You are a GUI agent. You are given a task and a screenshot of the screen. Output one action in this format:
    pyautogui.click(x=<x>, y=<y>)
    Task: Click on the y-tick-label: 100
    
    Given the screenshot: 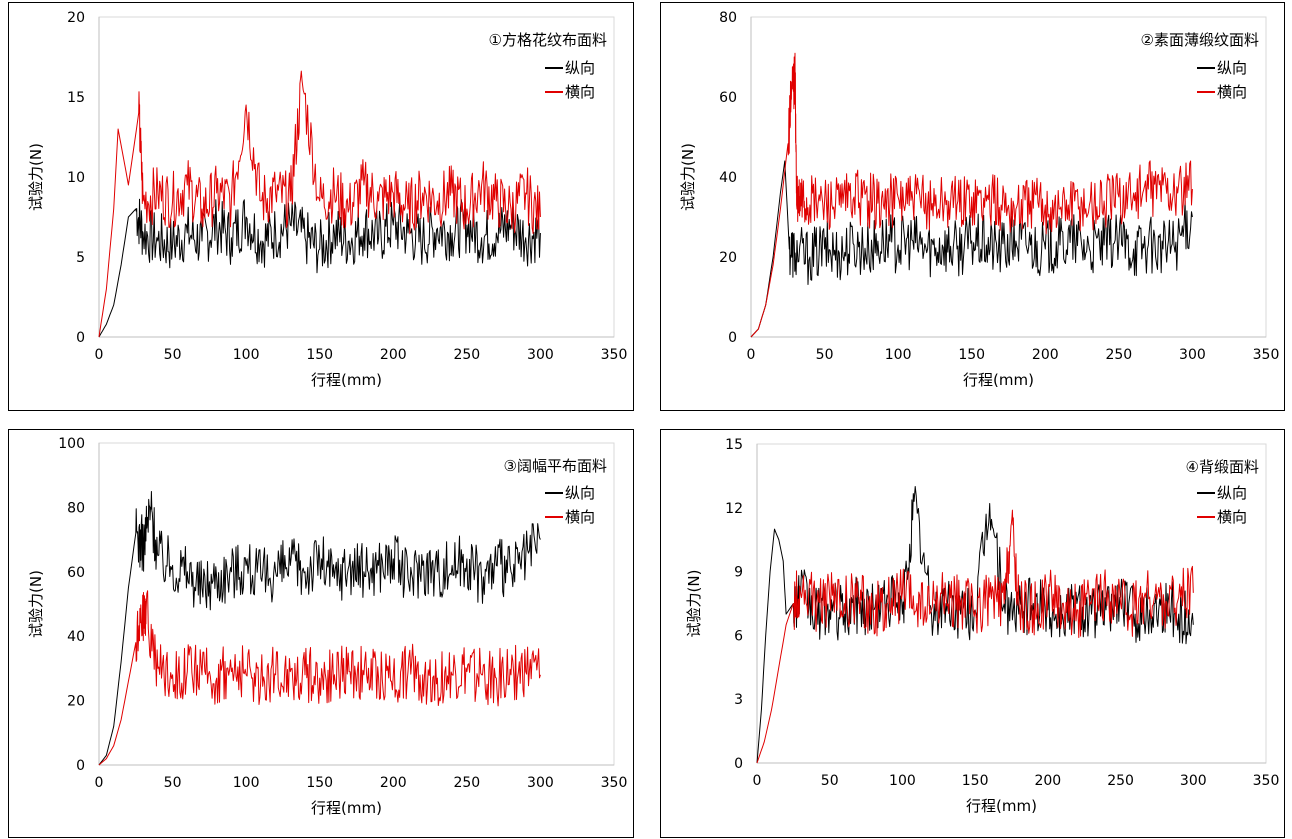 What is the action you would take?
    pyautogui.click(x=71, y=444)
    